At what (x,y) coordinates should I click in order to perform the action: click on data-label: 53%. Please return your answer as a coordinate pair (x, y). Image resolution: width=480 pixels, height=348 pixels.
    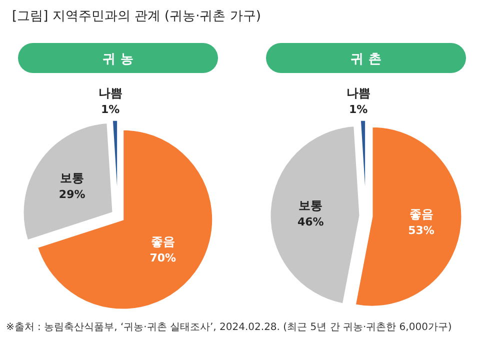
    Looking at the image, I should click on (421, 231).